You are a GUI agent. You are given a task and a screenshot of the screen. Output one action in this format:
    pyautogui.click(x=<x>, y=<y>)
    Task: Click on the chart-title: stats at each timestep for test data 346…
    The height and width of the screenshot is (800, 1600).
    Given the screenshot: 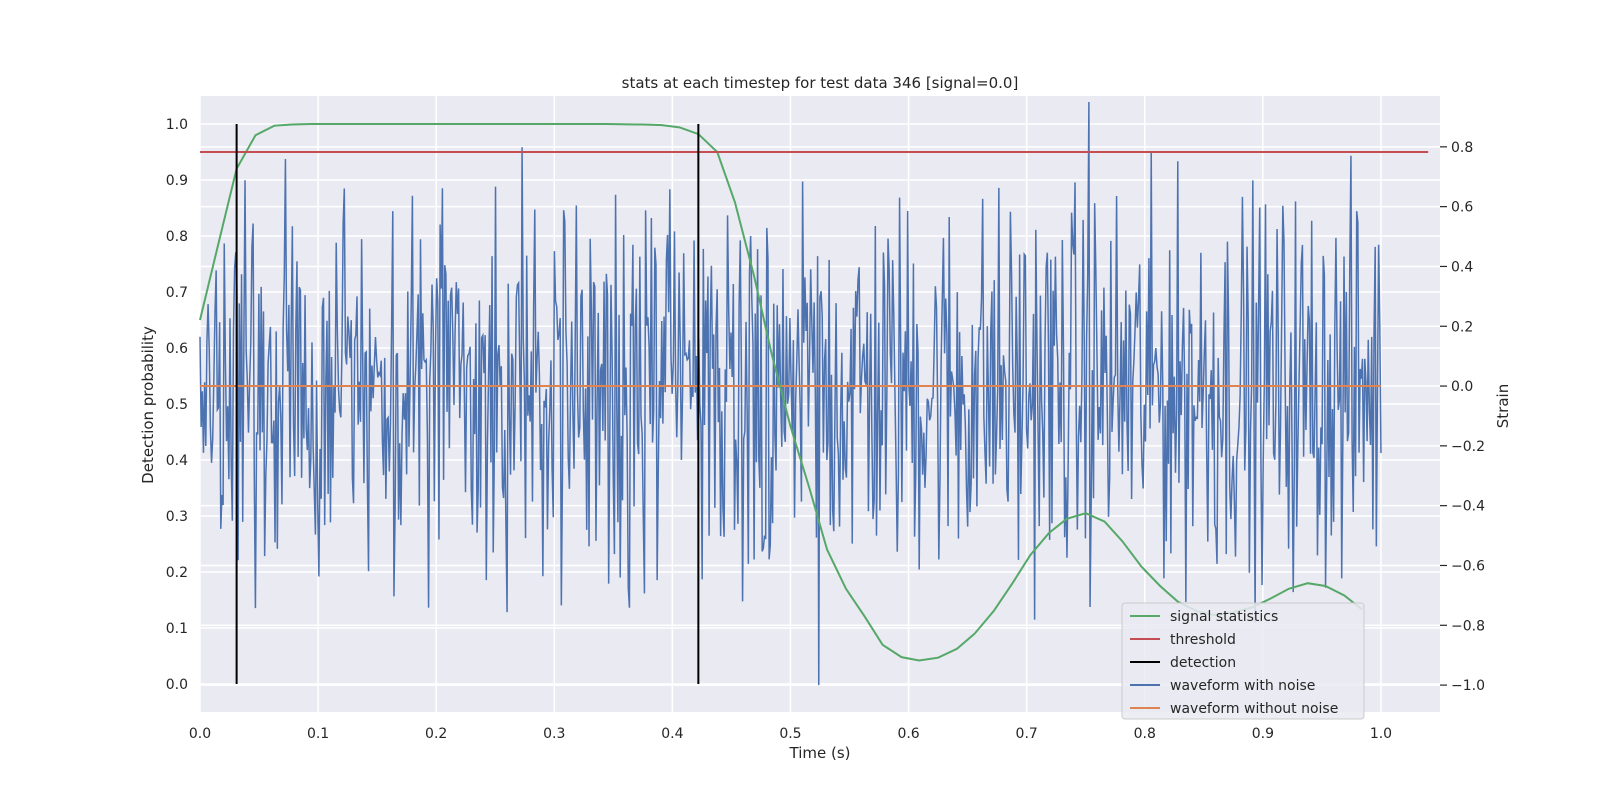 What is the action you would take?
    pyautogui.click(x=820, y=83)
    